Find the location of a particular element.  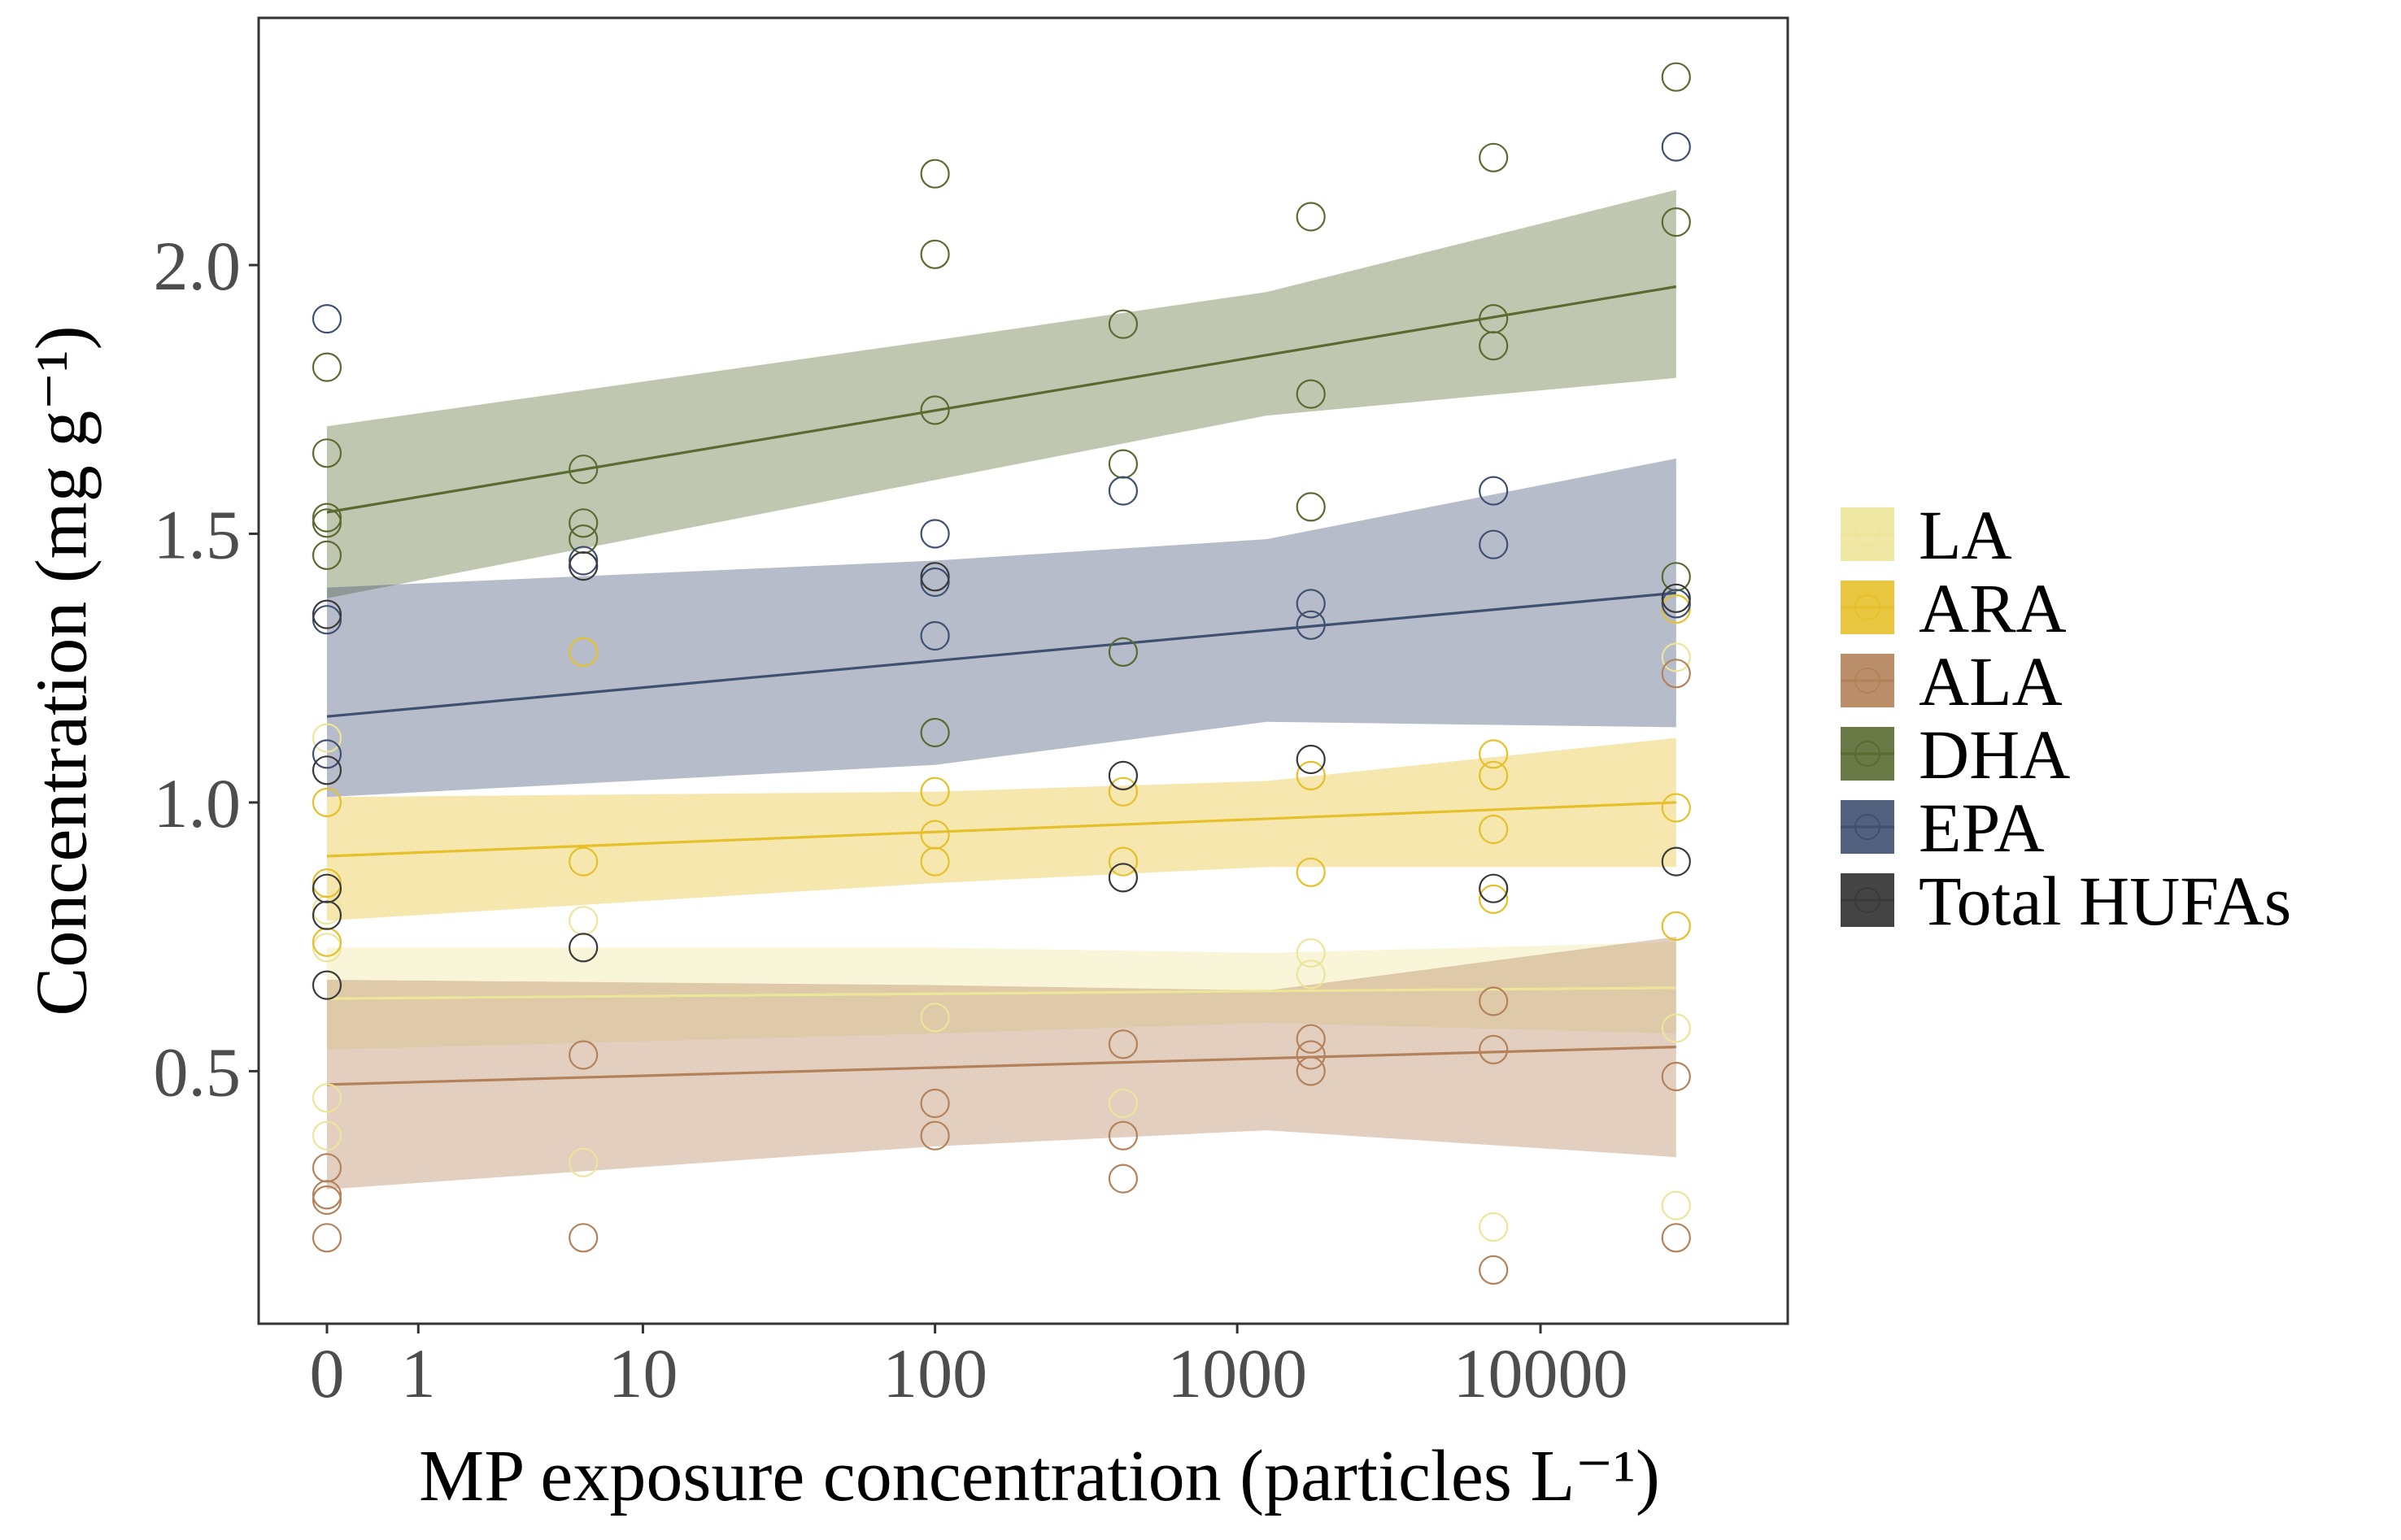

band-ala is located at coordinates (1001, 1063).